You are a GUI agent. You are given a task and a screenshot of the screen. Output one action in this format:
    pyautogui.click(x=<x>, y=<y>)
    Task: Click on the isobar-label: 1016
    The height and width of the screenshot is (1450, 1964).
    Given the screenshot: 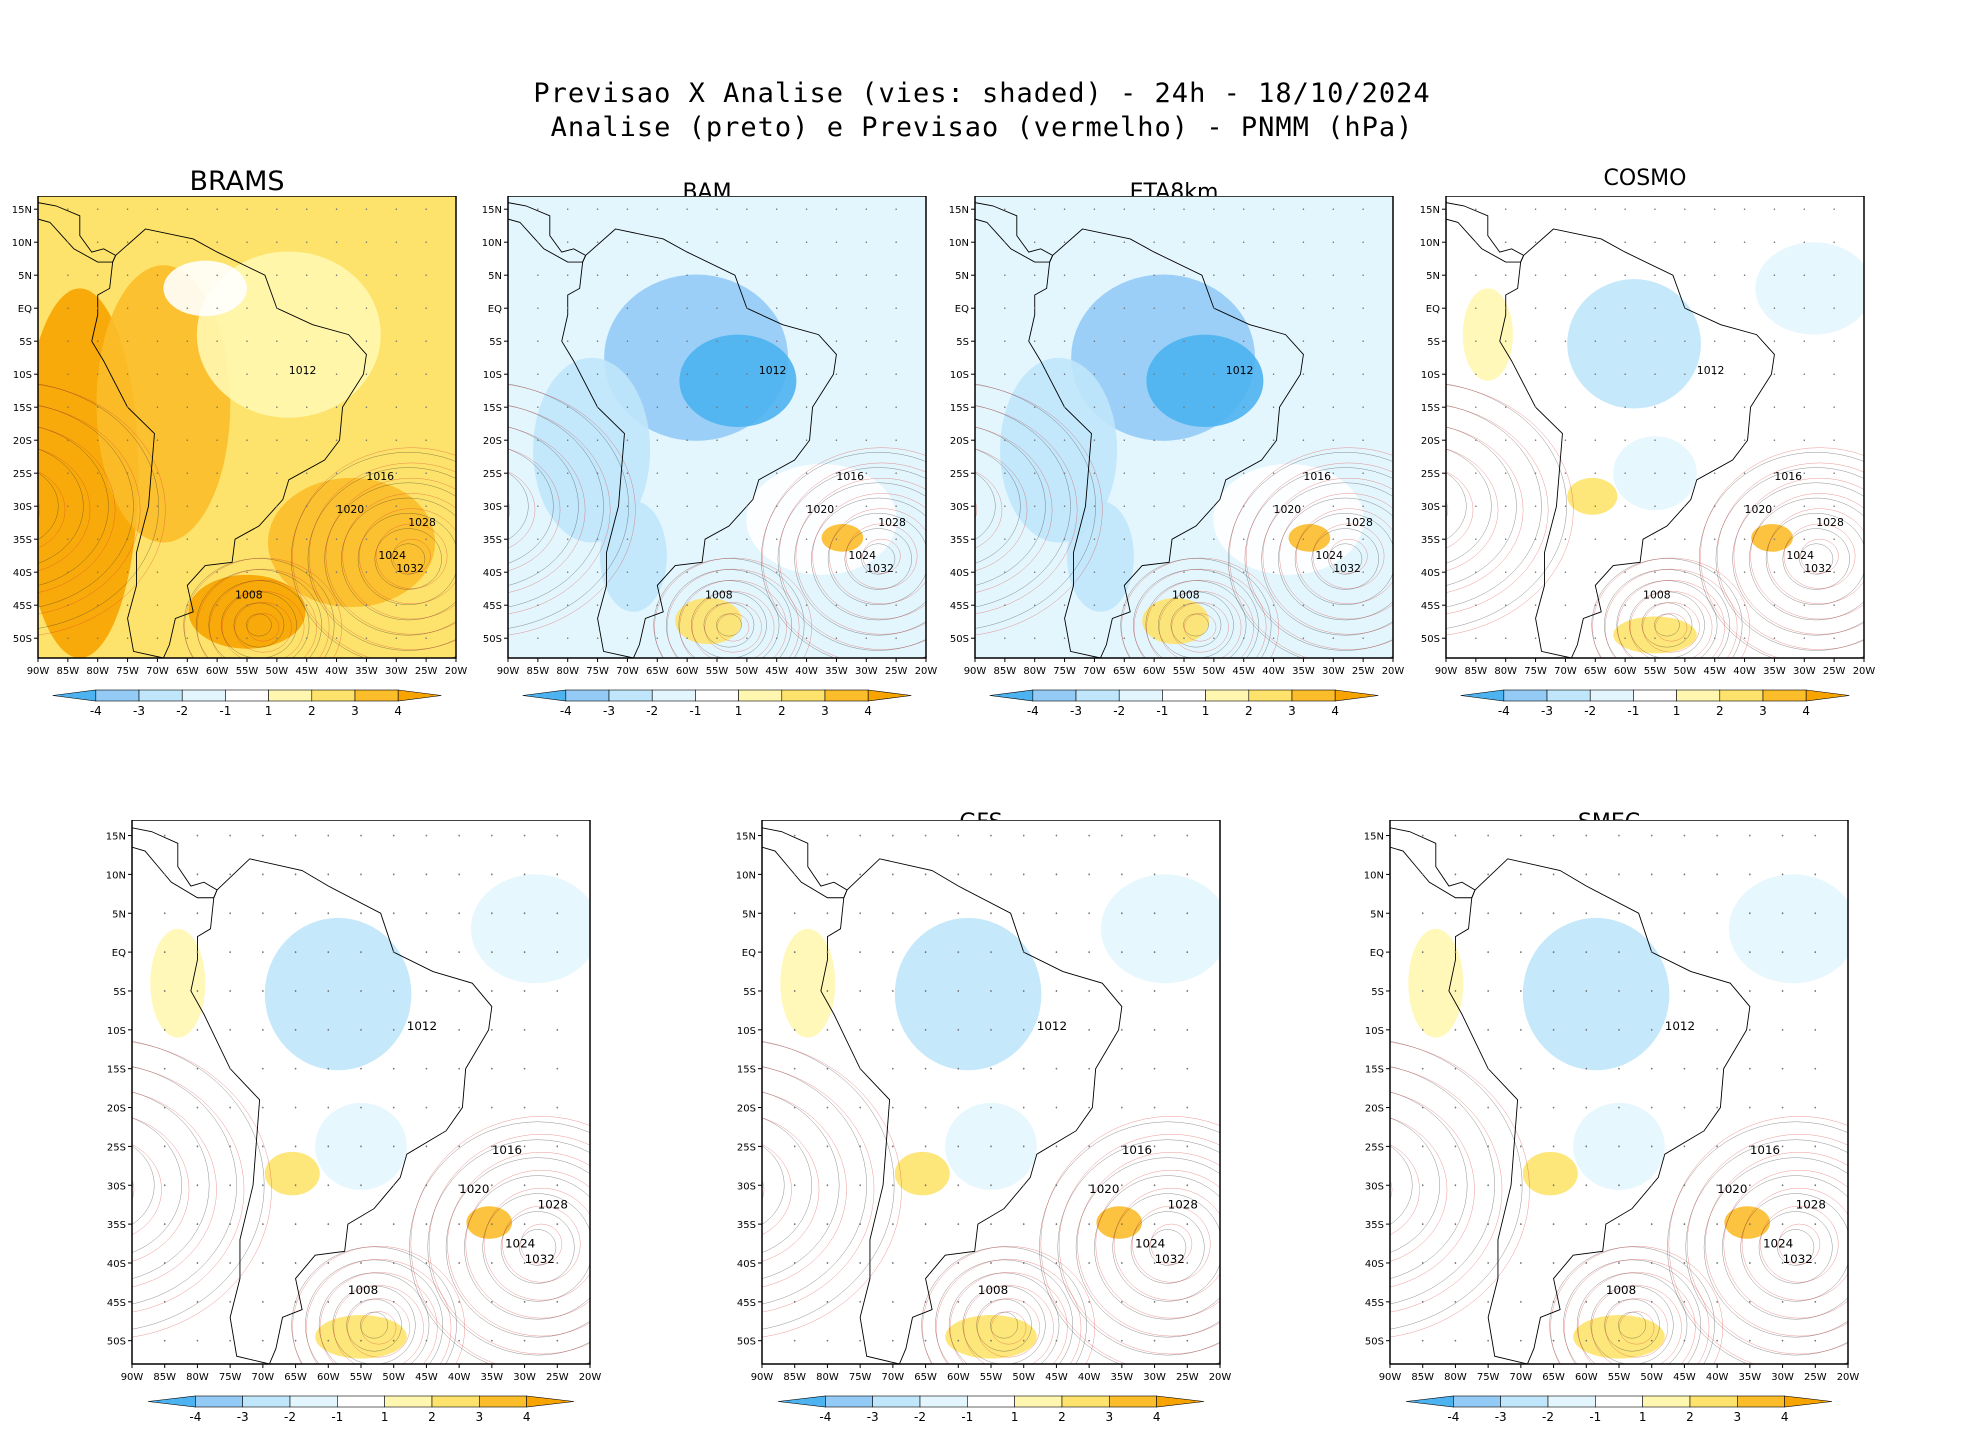 What is the action you would take?
    pyautogui.click(x=1788, y=476)
    